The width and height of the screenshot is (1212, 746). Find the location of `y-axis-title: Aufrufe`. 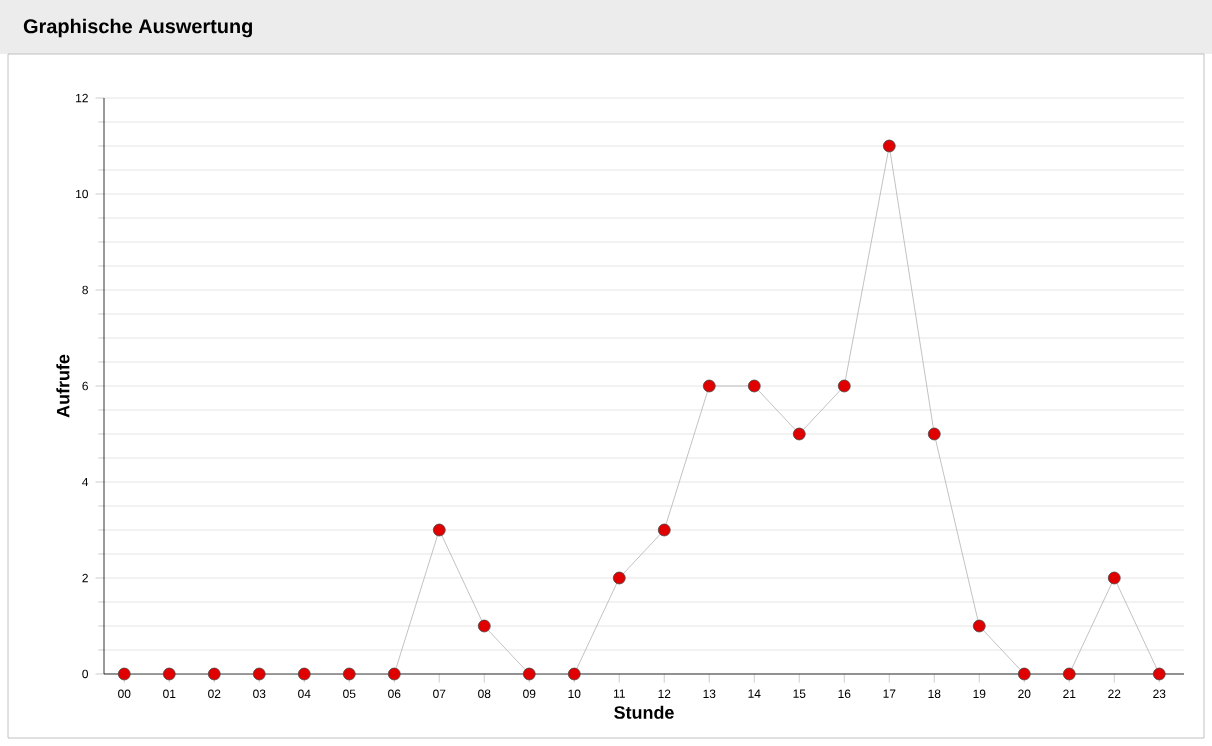

y-axis-title: Aufrufe is located at coordinates (63, 386).